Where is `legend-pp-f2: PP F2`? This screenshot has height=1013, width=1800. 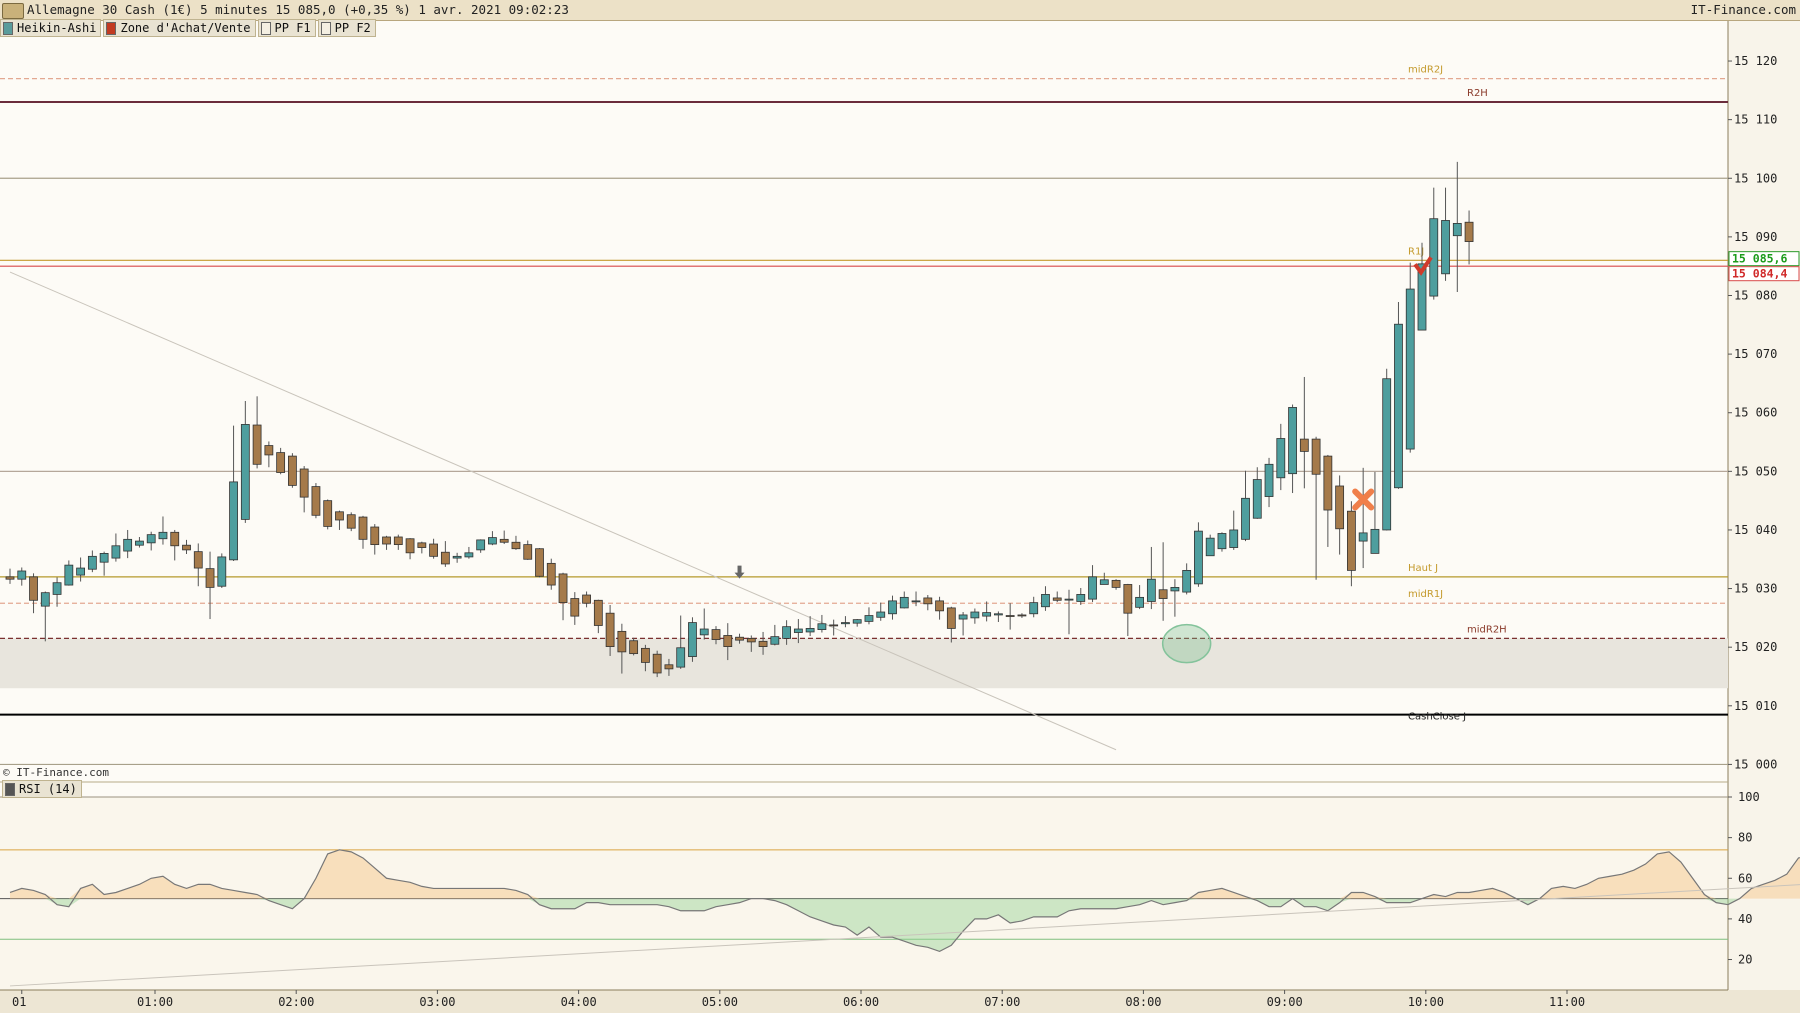
legend-pp-f2: PP F2 is located at coordinates (346, 28).